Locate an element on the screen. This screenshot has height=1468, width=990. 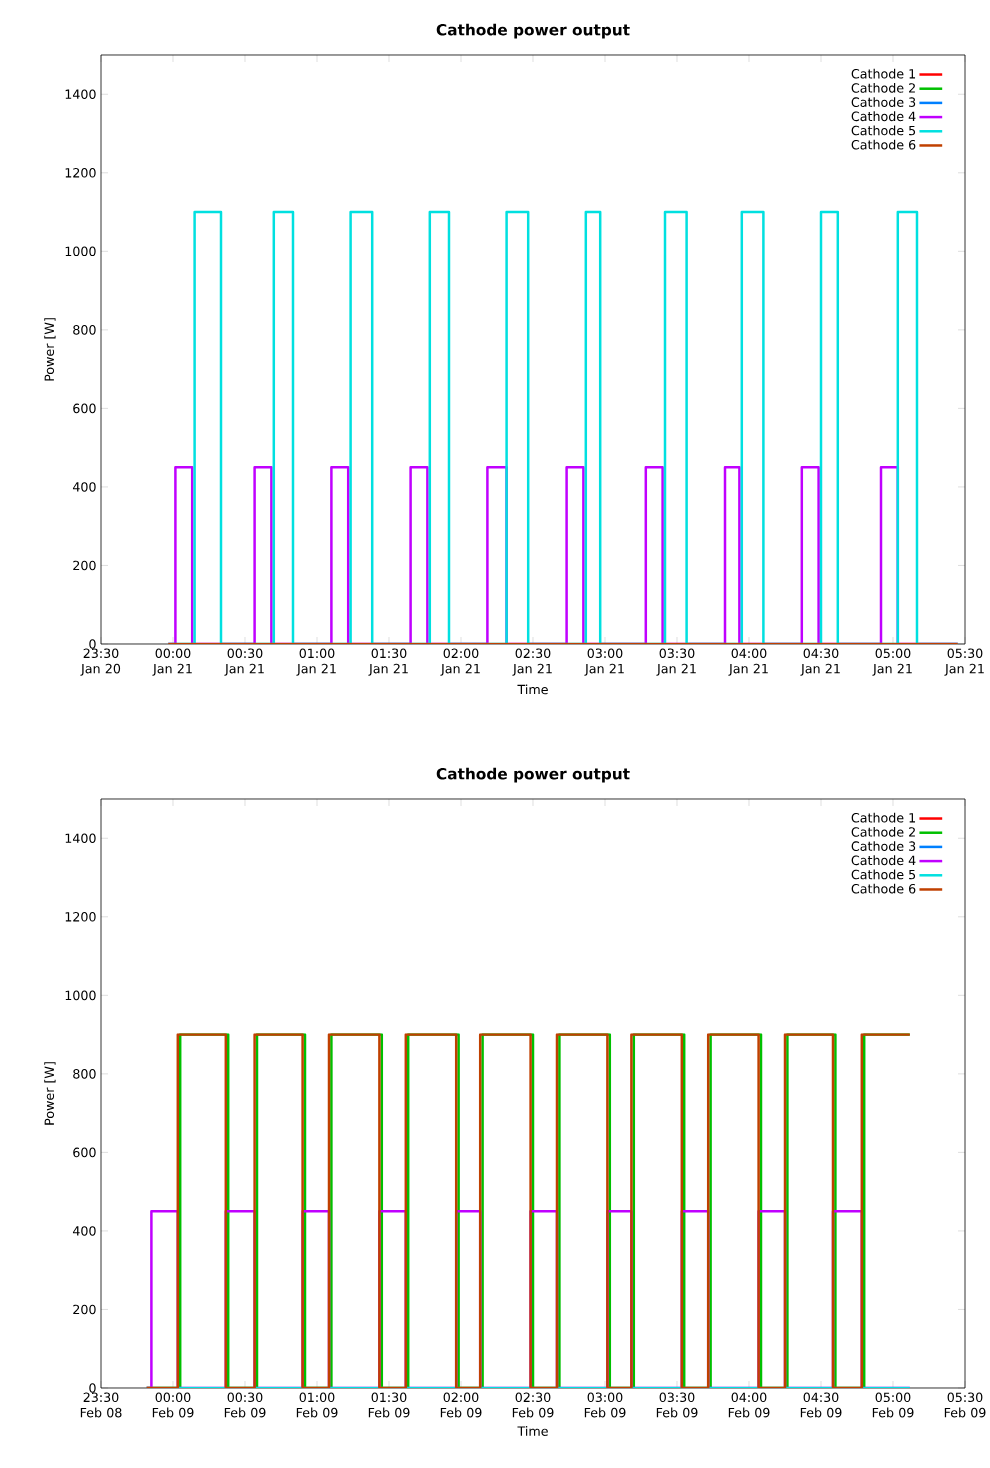
x-tick-label: 05:00 Jan 21 is located at coordinates (892, 662).